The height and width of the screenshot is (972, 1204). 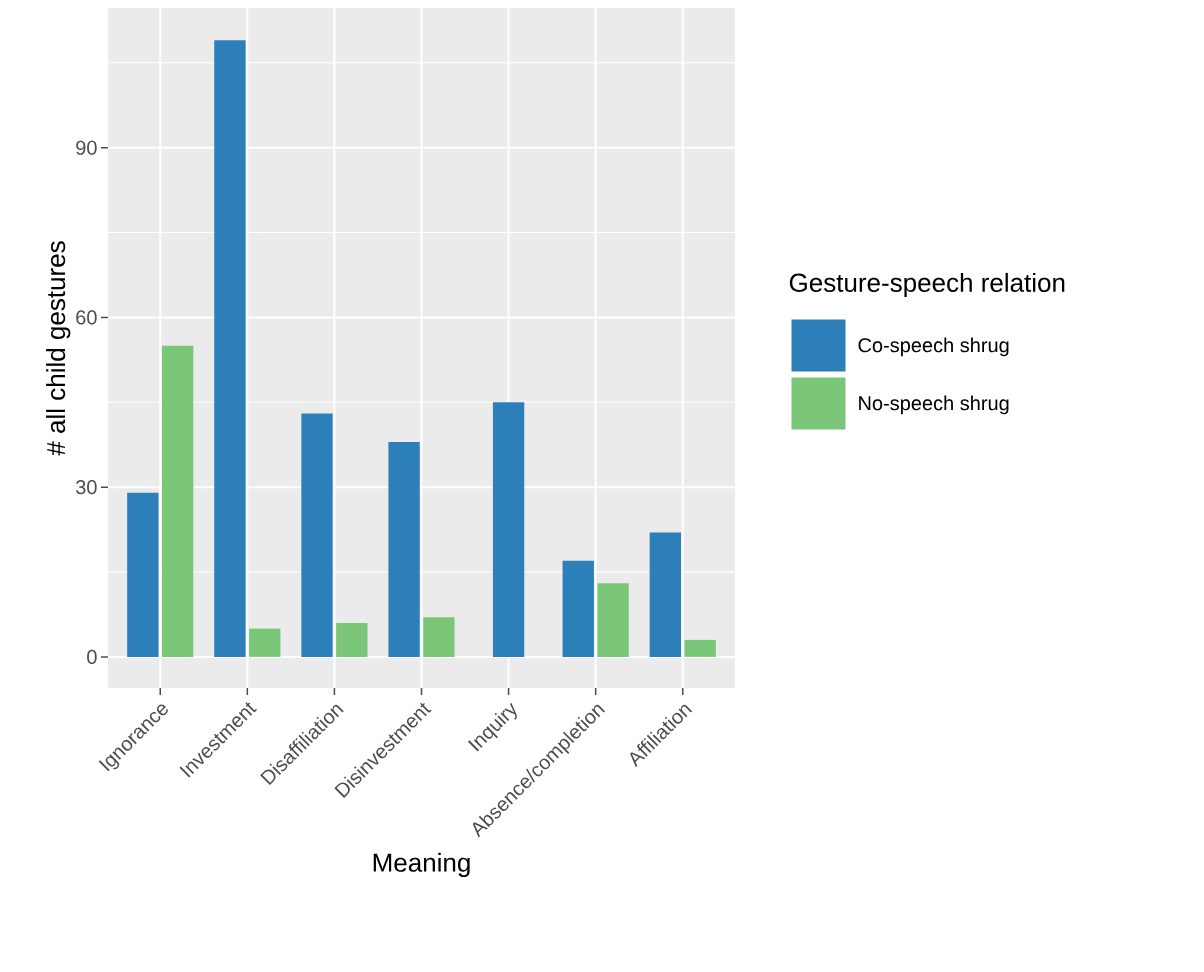 What do you see at coordinates (58, 348) in the screenshot?
I see `y-axis-title: # all child gestures` at bounding box center [58, 348].